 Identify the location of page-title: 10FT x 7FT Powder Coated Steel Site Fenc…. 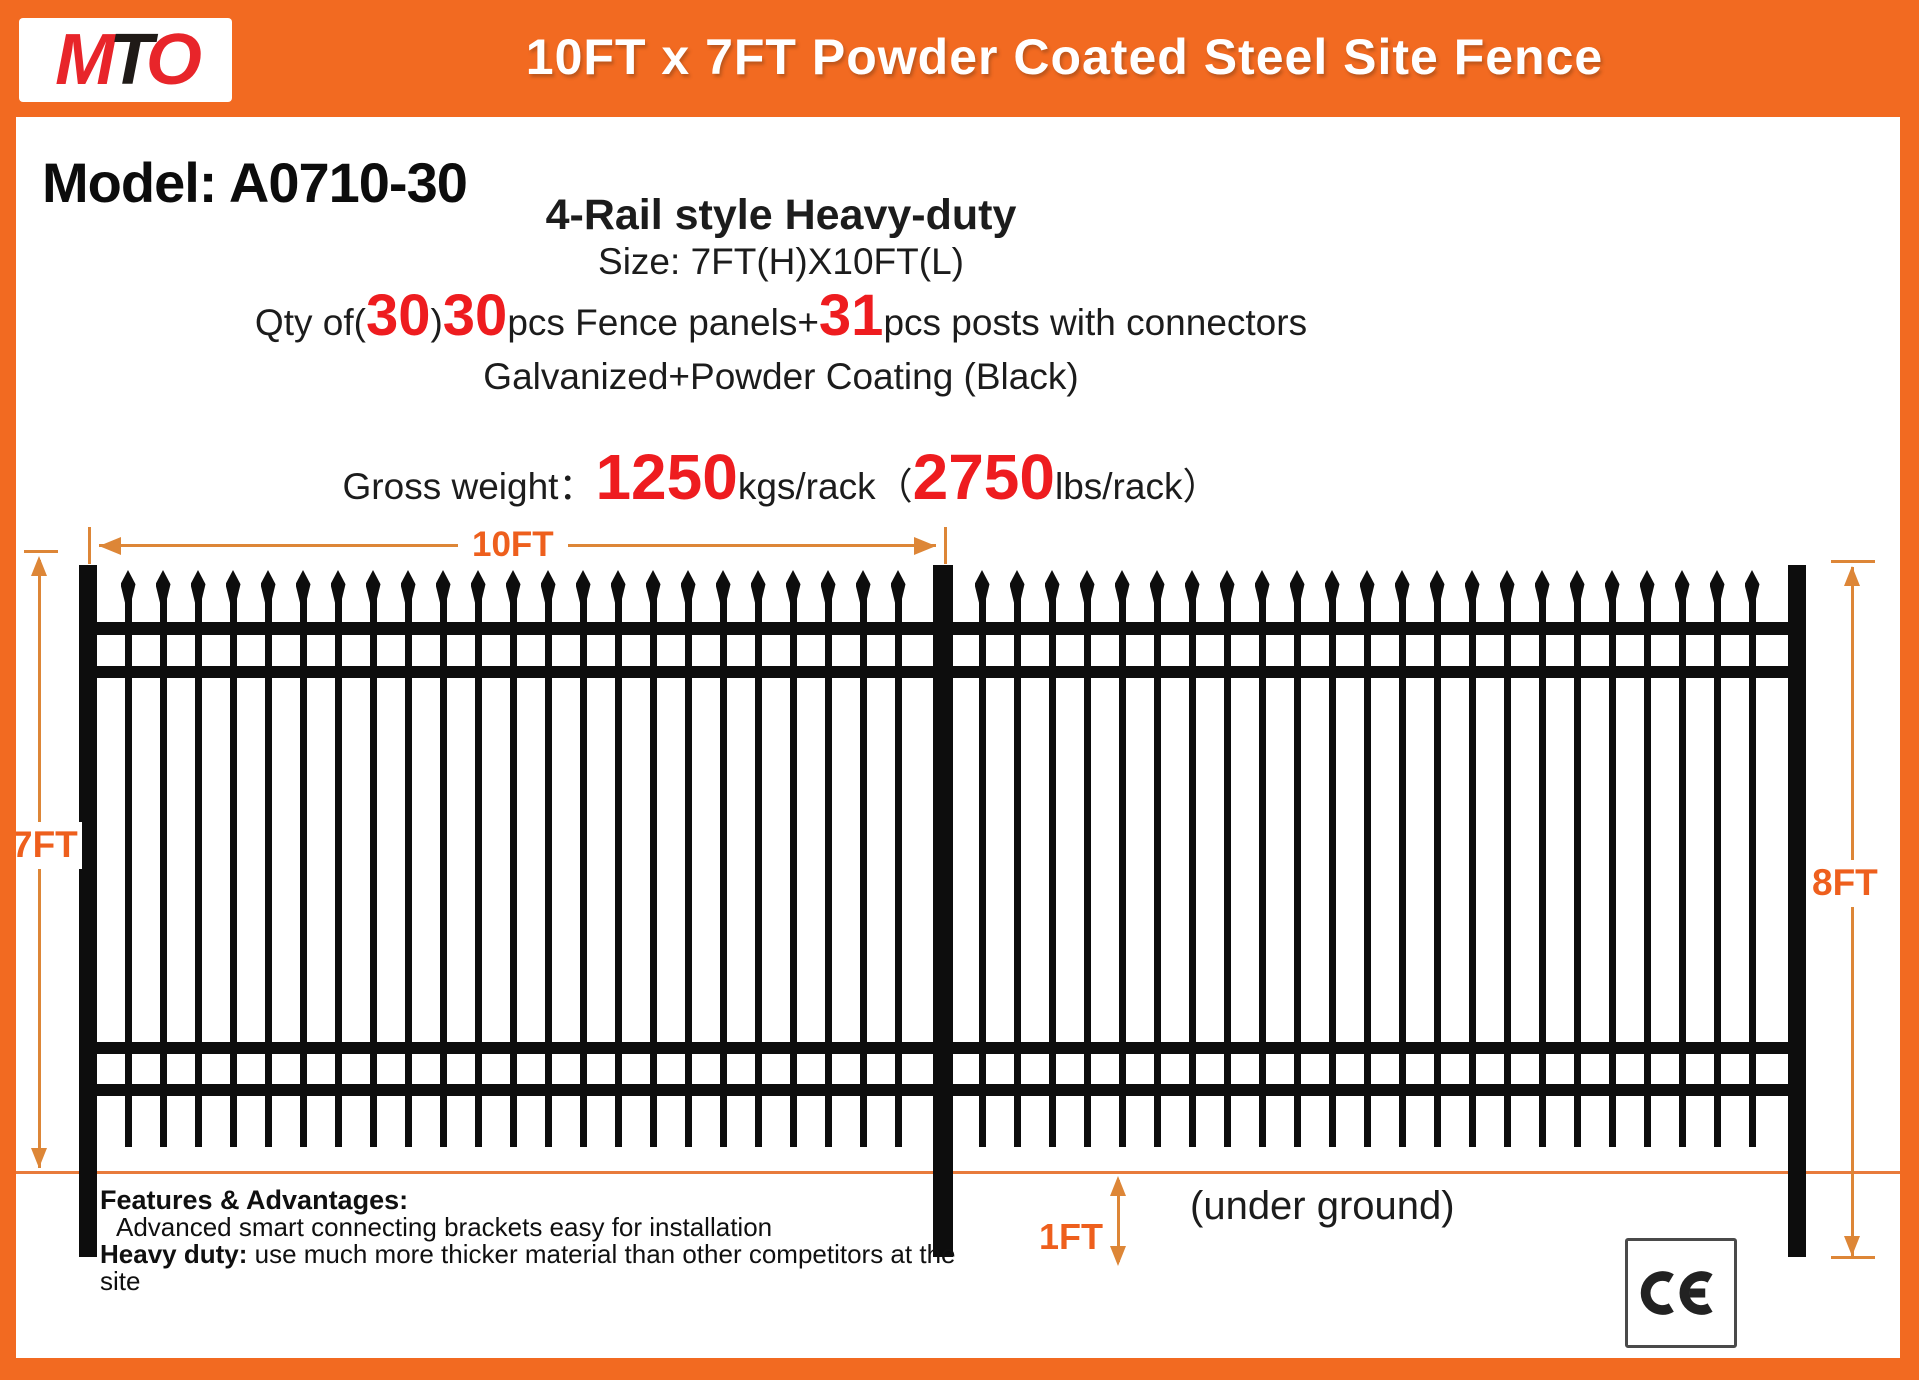
(1064, 57).